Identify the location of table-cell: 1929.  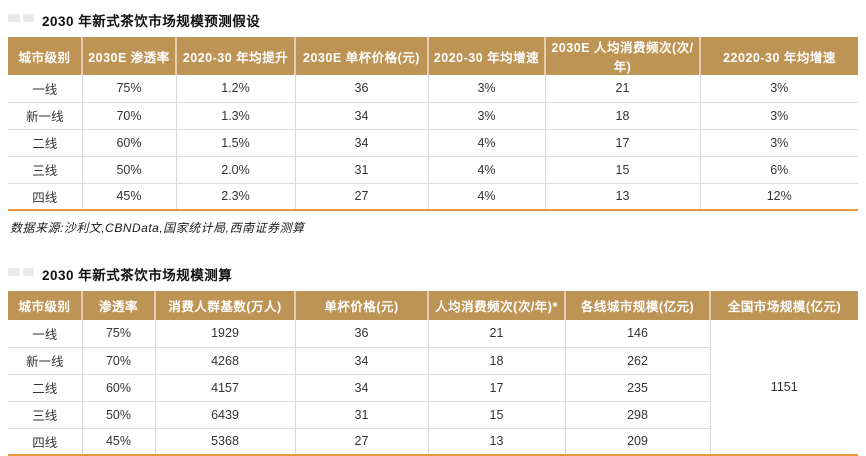
(224, 334).